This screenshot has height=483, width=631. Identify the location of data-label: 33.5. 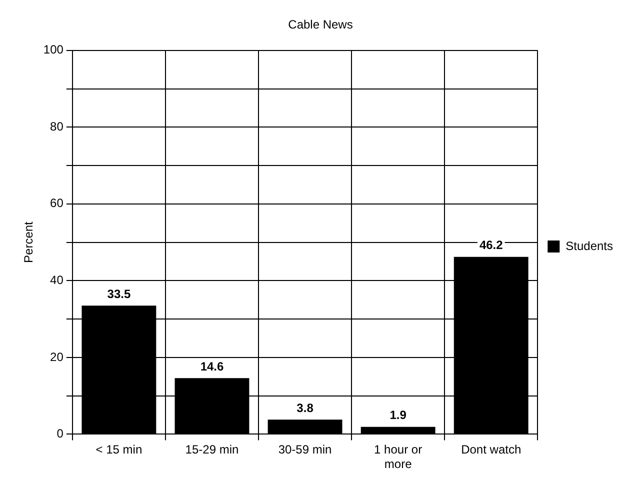
(119, 293).